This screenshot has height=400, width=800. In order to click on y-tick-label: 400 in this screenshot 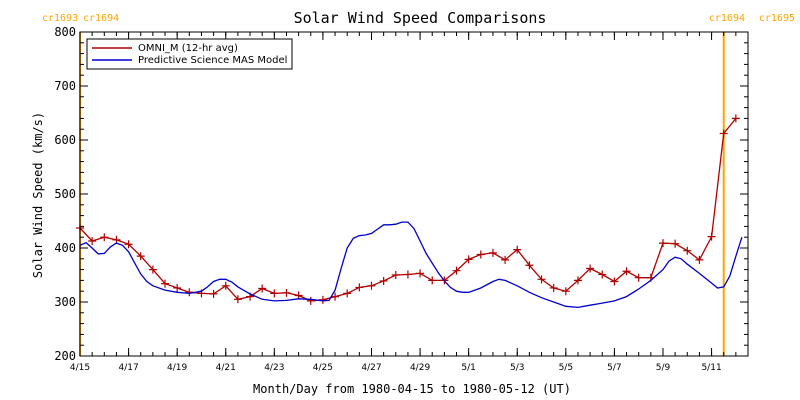, I will do `click(65, 248)`.